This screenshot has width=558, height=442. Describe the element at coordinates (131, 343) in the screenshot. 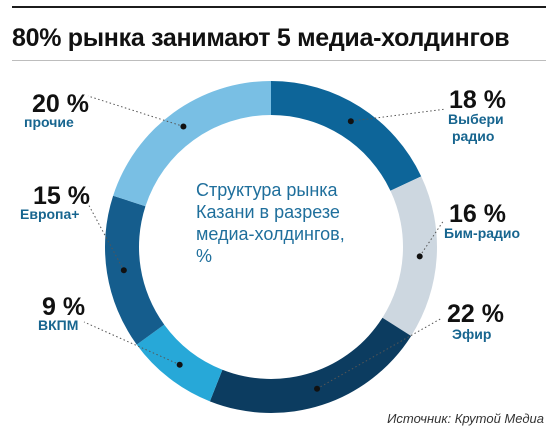

I see `leader-line-вкпм` at that location.